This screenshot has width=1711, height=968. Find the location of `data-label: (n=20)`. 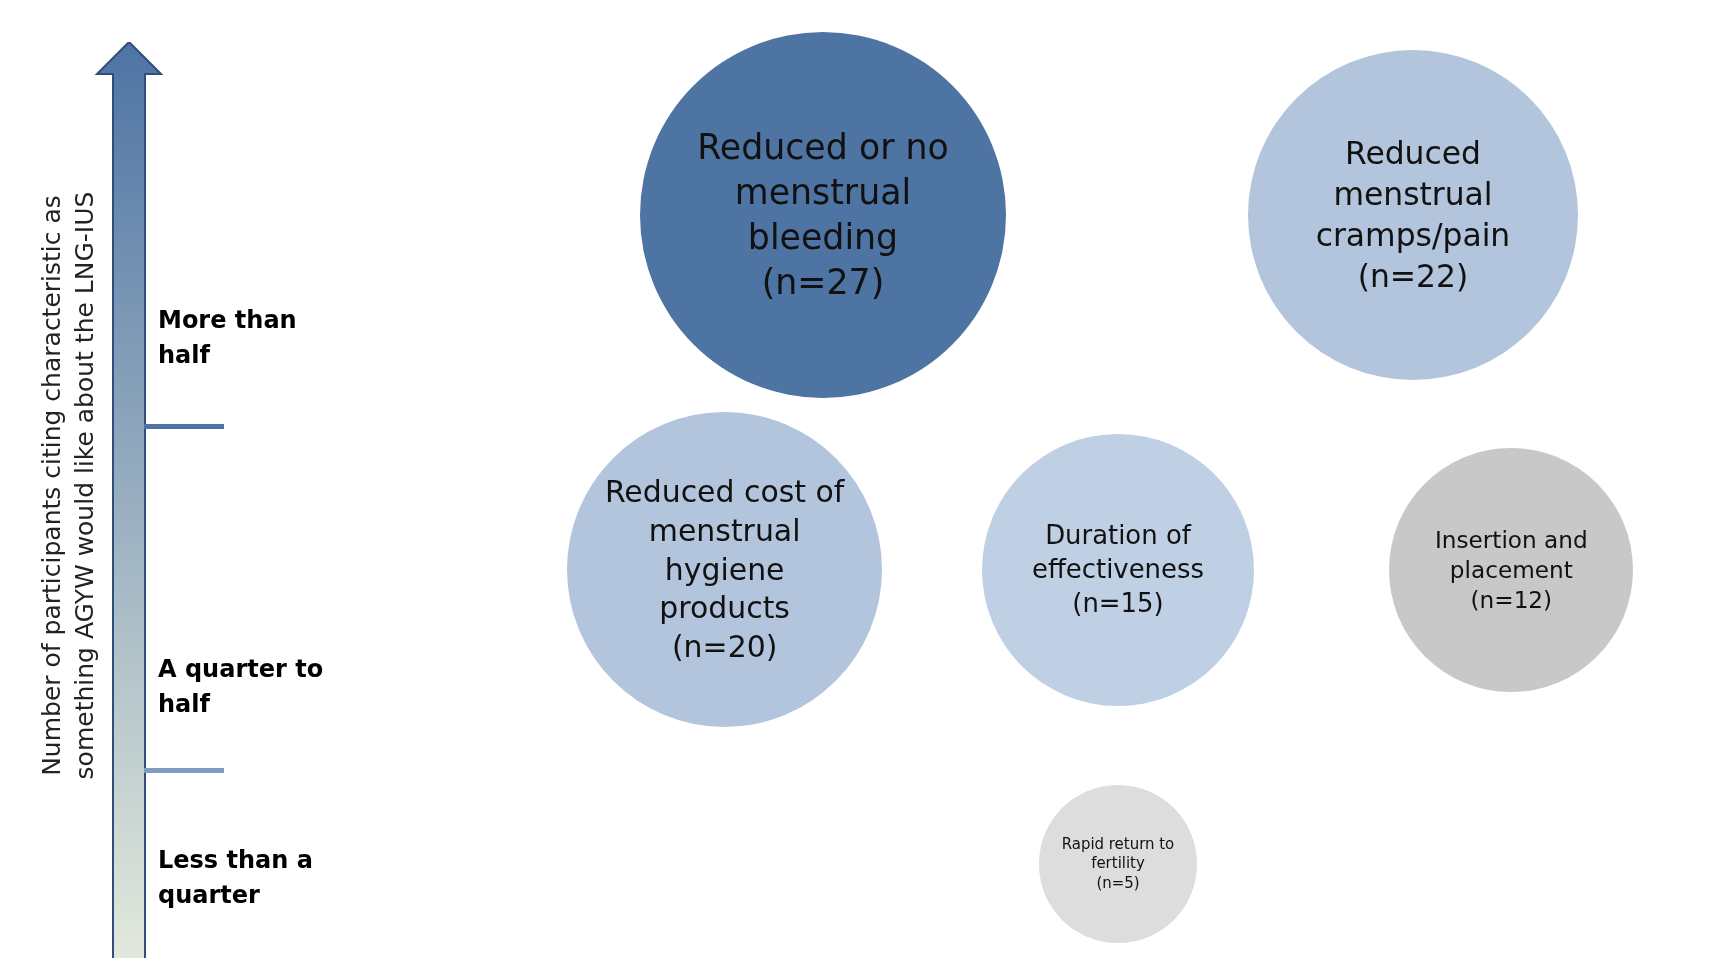

data-label: (n=20) is located at coordinates (724, 647).